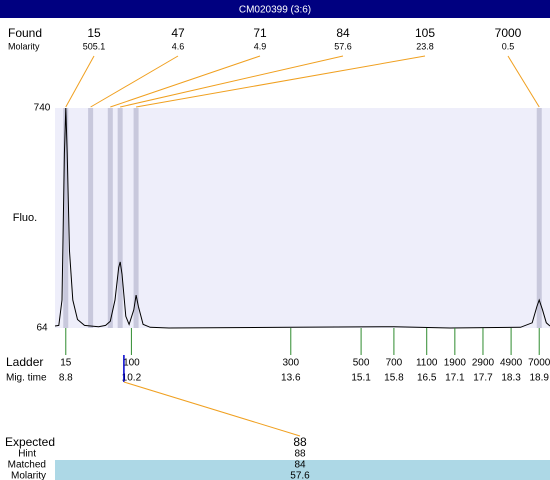  Describe the element at coordinates (260, 33) in the screenshot. I see `peak-size: 71` at that location.